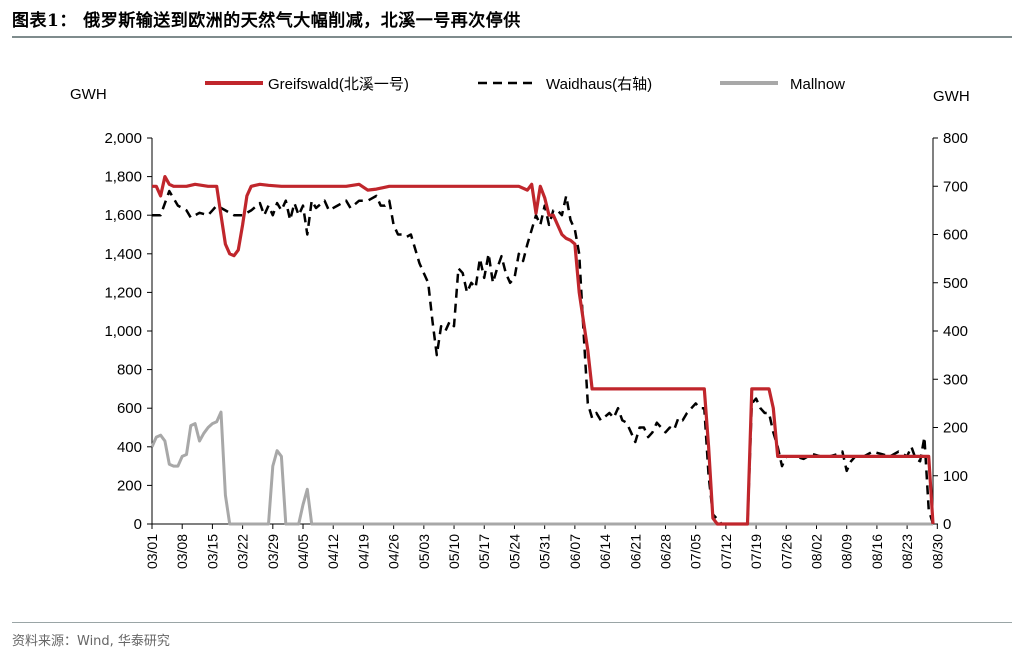  What do you see at coordinates (514, 551) in the screenshot?
I see `x-axis-tick-label: 05/24` at bounding box center [514, 551].